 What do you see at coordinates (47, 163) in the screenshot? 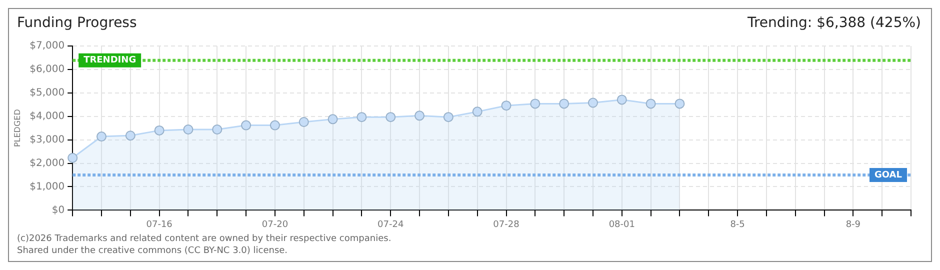
I see `y-tick-label: $2,000` at bounding box center [47, 163].